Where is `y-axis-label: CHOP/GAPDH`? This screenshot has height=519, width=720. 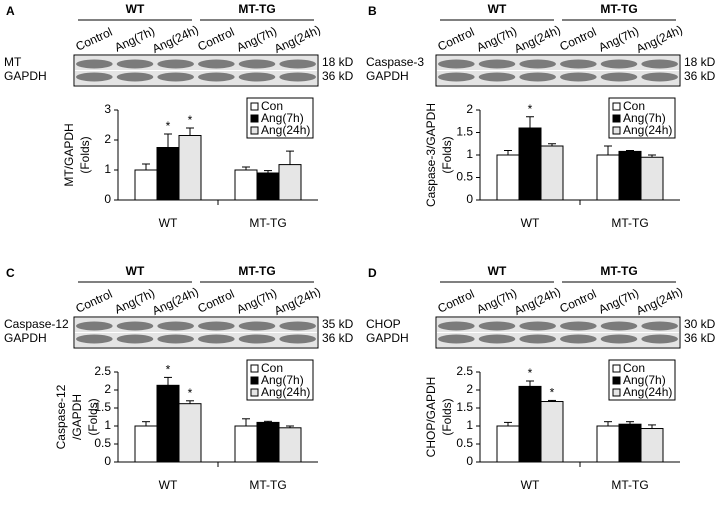
y-axis-label: CHOP/GAPDH is located at coordinates (431, 417).